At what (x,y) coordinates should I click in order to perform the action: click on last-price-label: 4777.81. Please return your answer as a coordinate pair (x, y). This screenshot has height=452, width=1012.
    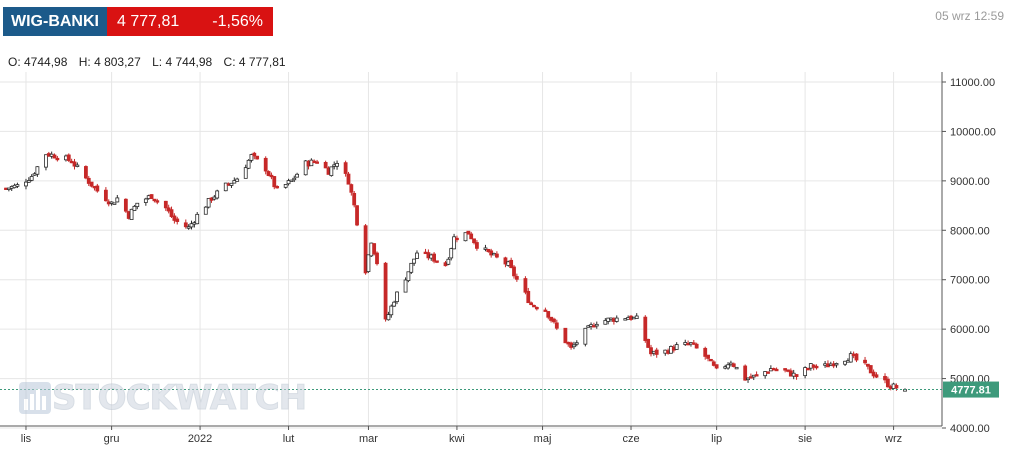
    Looking at the image, I should click on (971, 391).